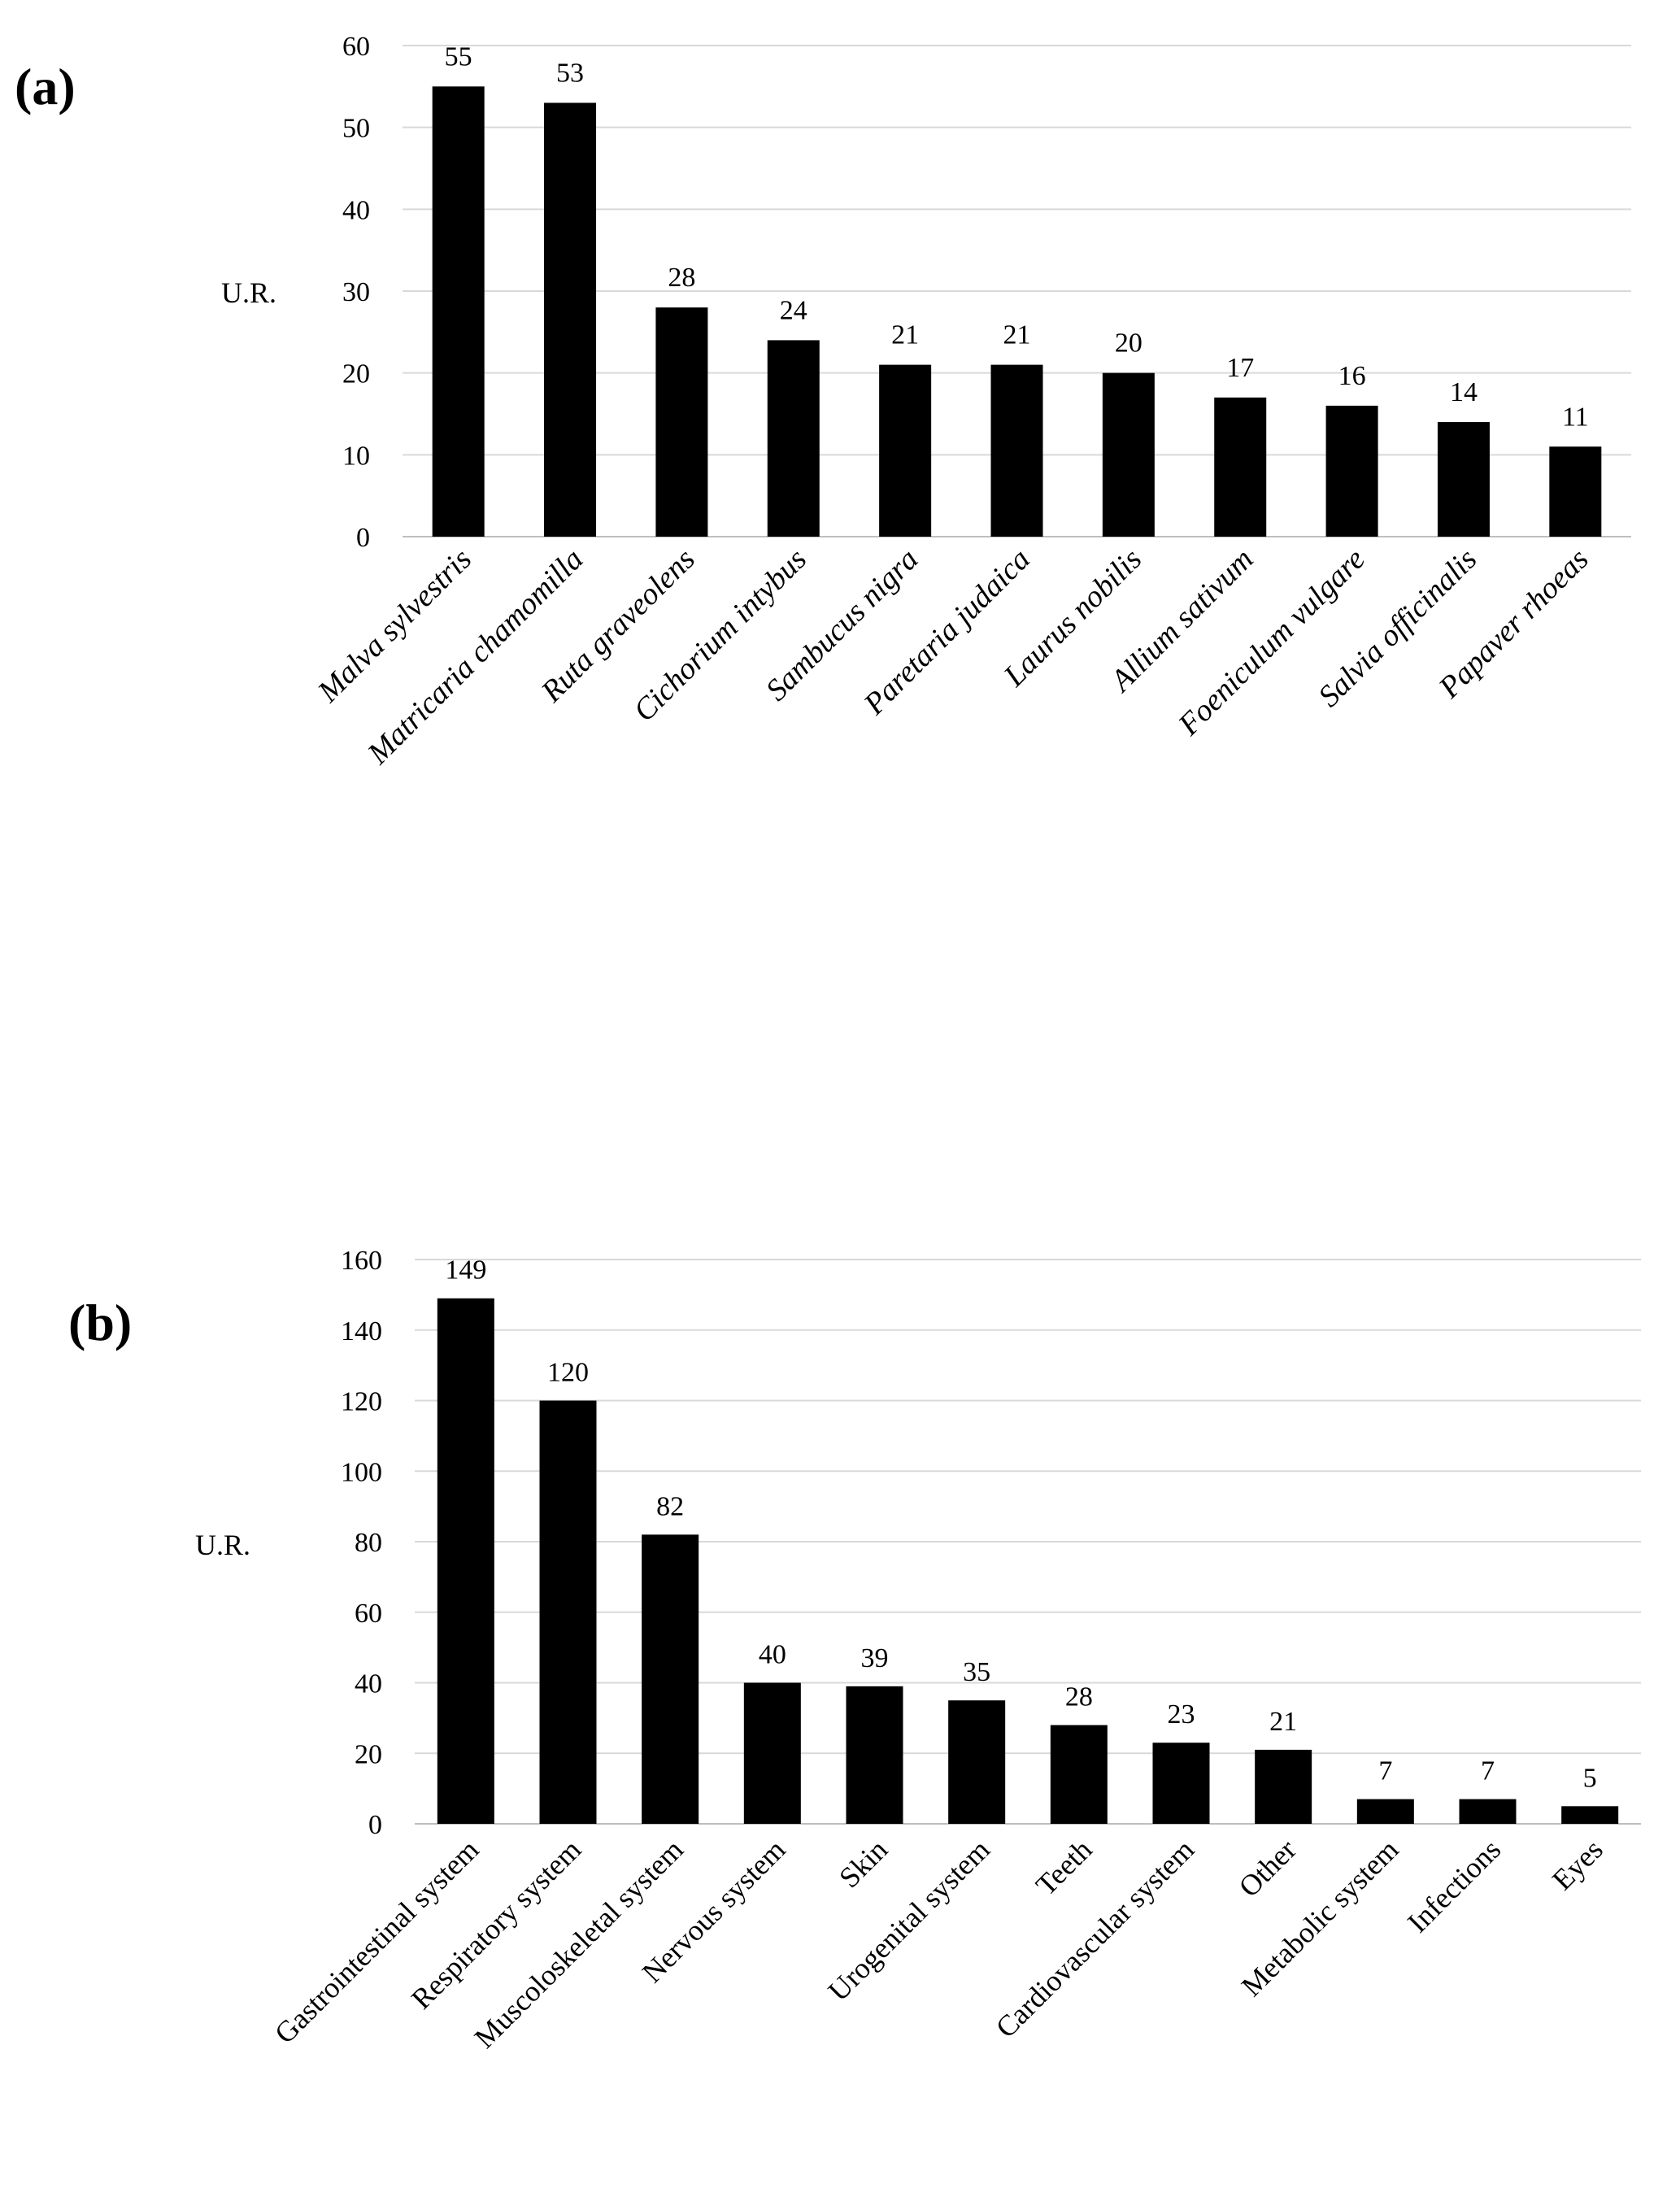 Image resolution: width=1680 pixels, height=2206 pixels. I want to click on x-tick-label: Teeth, so click(1063, 1867).